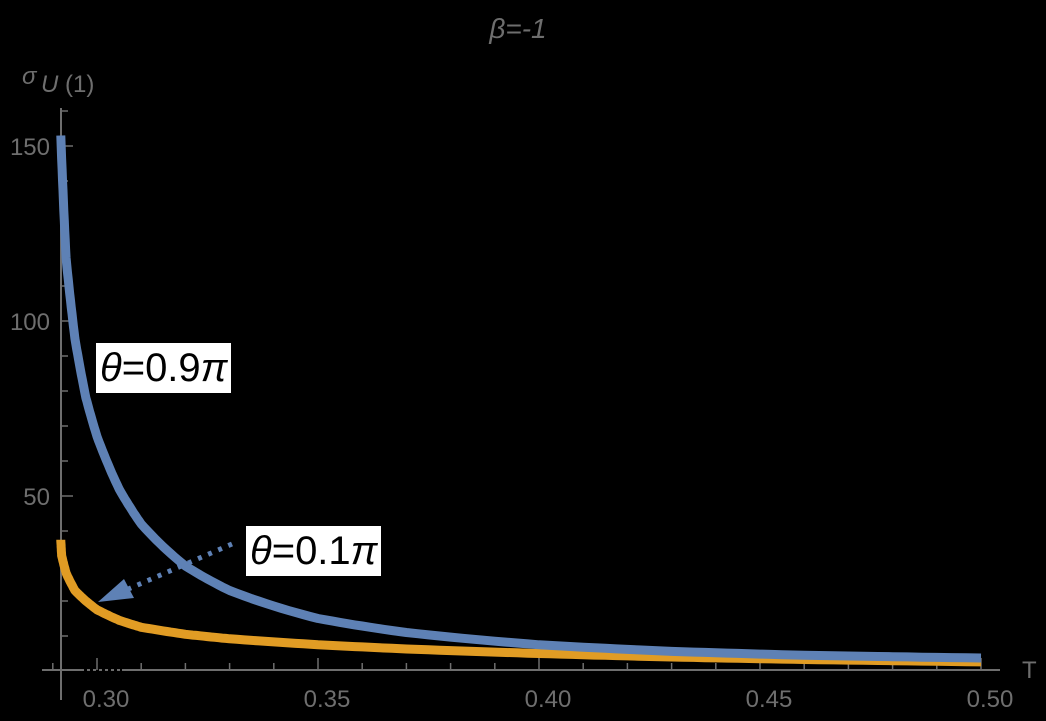  What do you see at coordinates (36, 497) in the screenshot?
I see `y-tick-label: 50` at bounding box center [36, 497].